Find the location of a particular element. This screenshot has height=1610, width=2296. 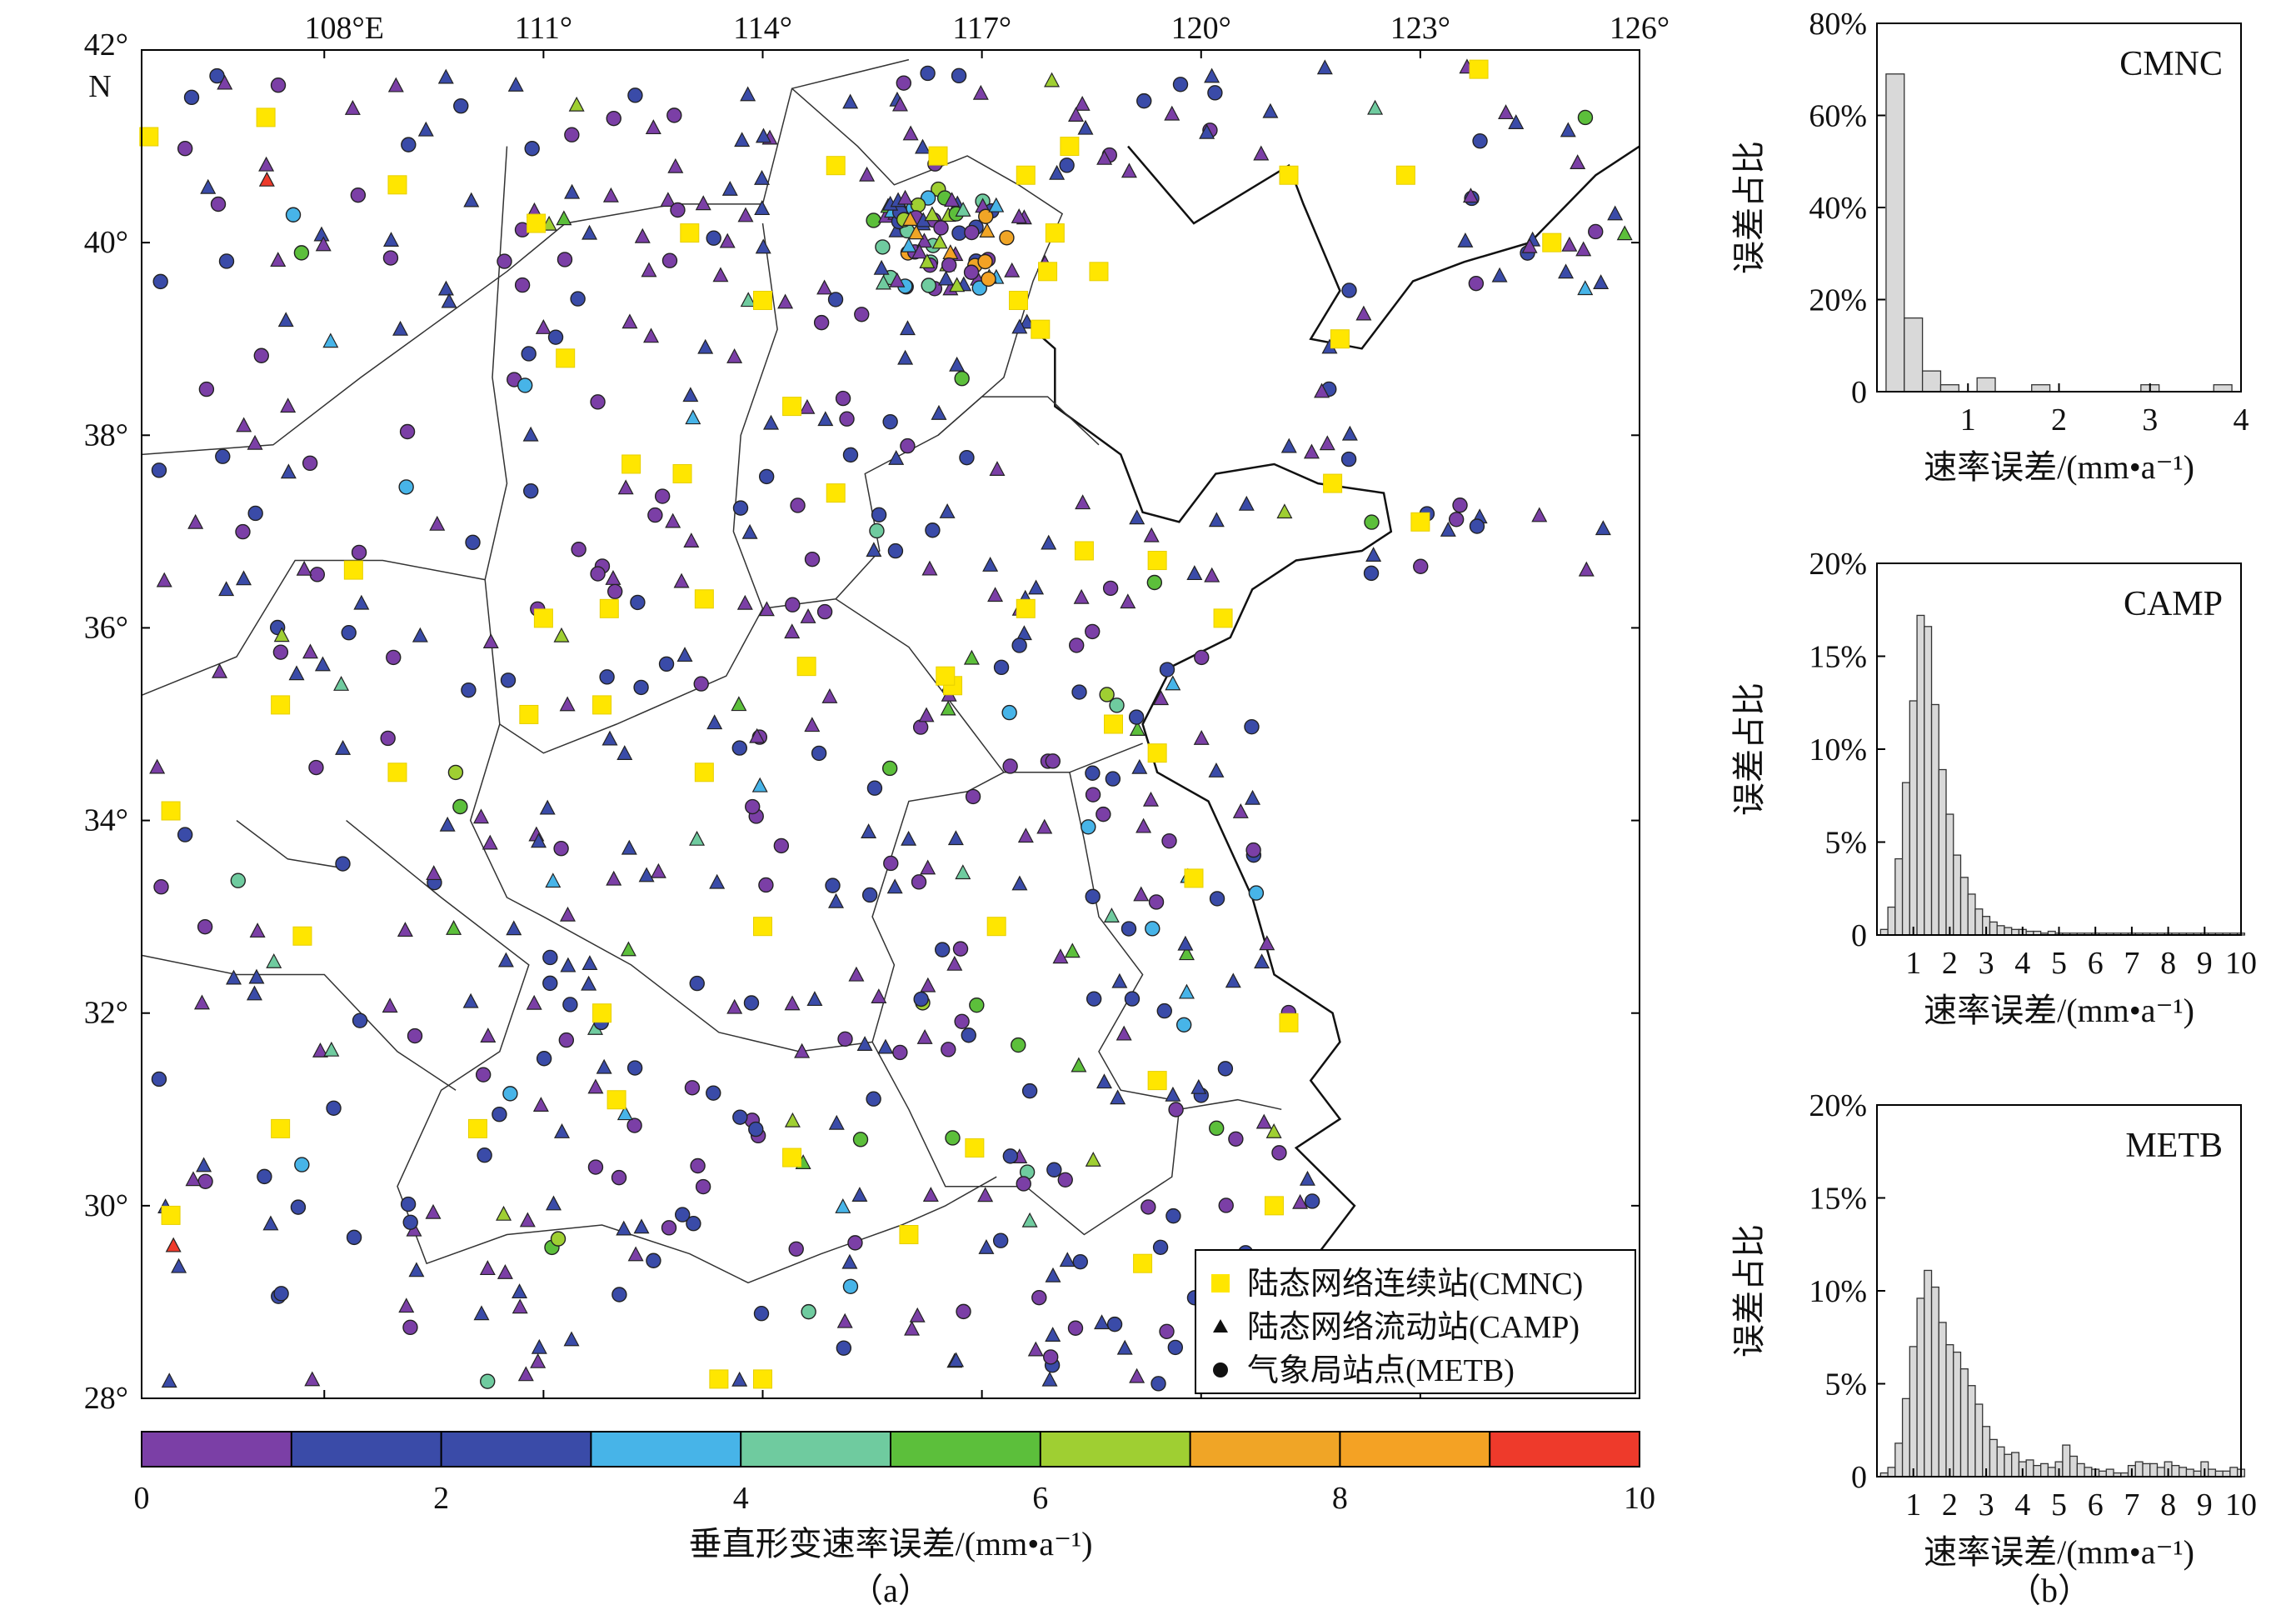

histogram-x-tick-label: 1 is located at coordinates (1968, 420).